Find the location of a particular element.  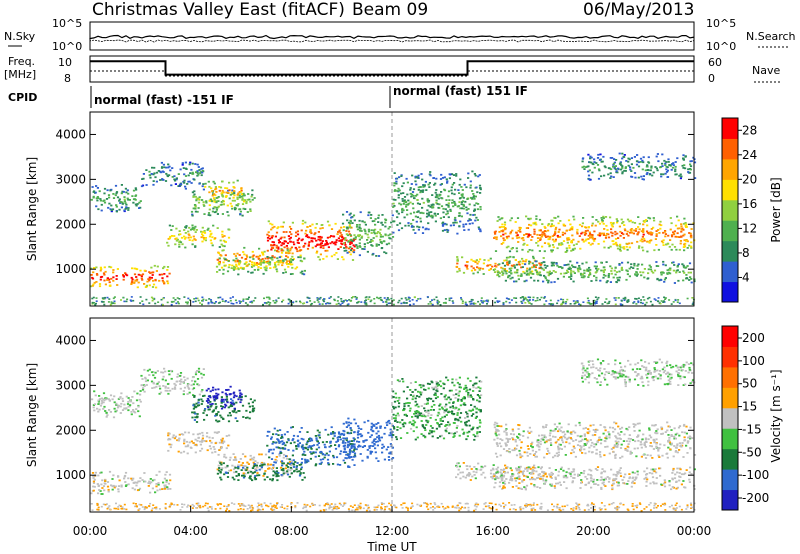

colorbar-swatch is located at coordinates (730, 210).